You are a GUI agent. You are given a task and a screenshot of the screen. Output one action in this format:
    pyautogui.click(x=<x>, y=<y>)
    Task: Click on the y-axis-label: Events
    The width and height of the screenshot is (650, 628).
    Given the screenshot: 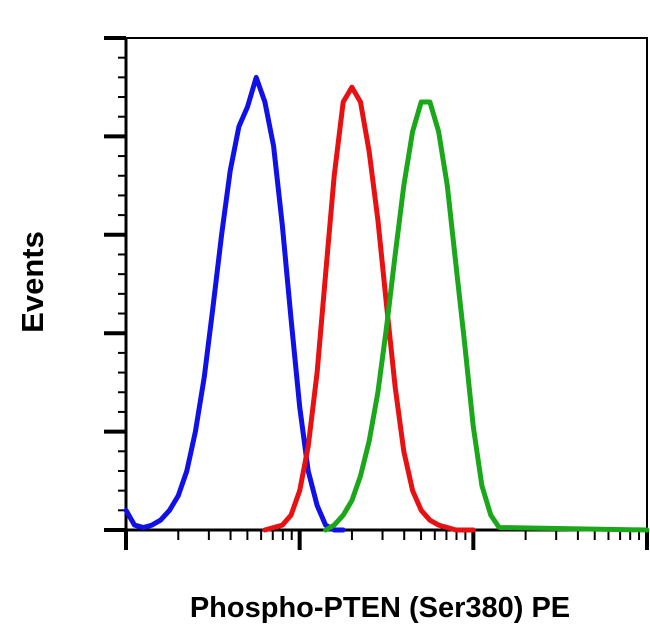 What is the action you would take?
    pyautogui.click(x=32, y=282)
    